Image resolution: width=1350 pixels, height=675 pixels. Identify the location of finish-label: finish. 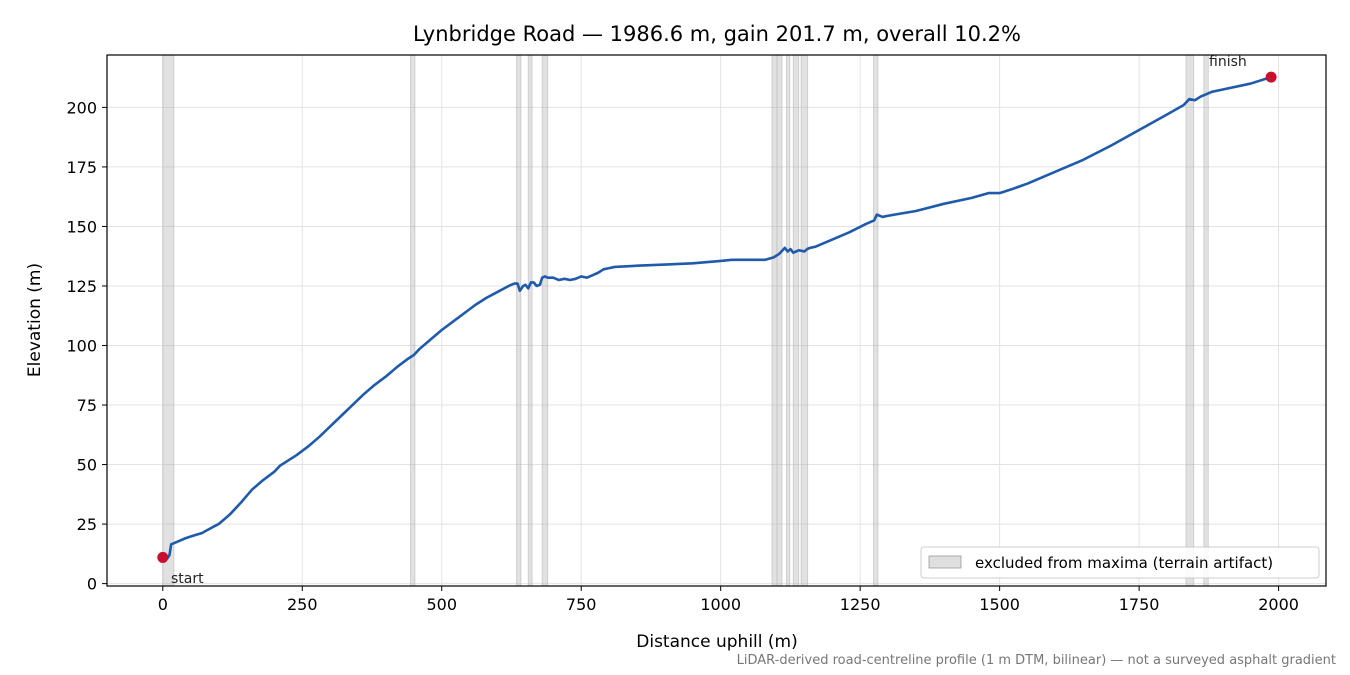
(1228, 62).